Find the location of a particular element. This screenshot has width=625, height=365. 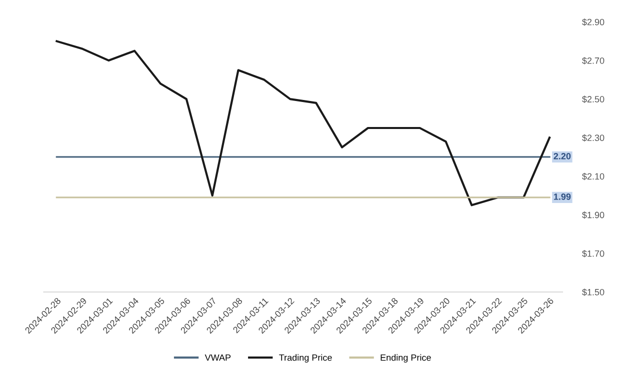

legend-label: VWAP is located at coordinates (217, 357).